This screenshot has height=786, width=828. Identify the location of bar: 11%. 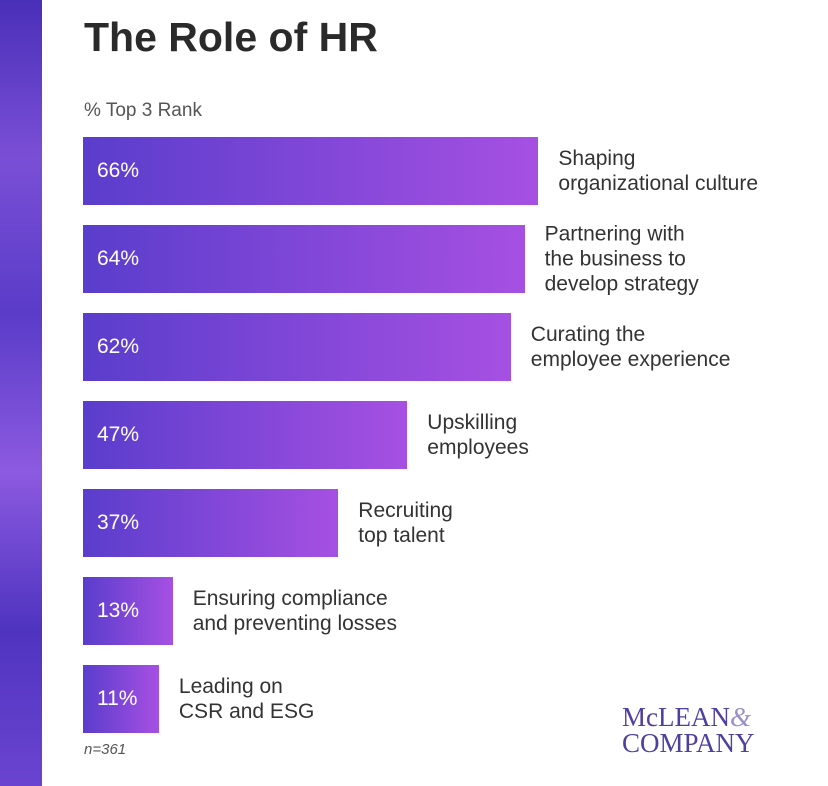
(121, 699).